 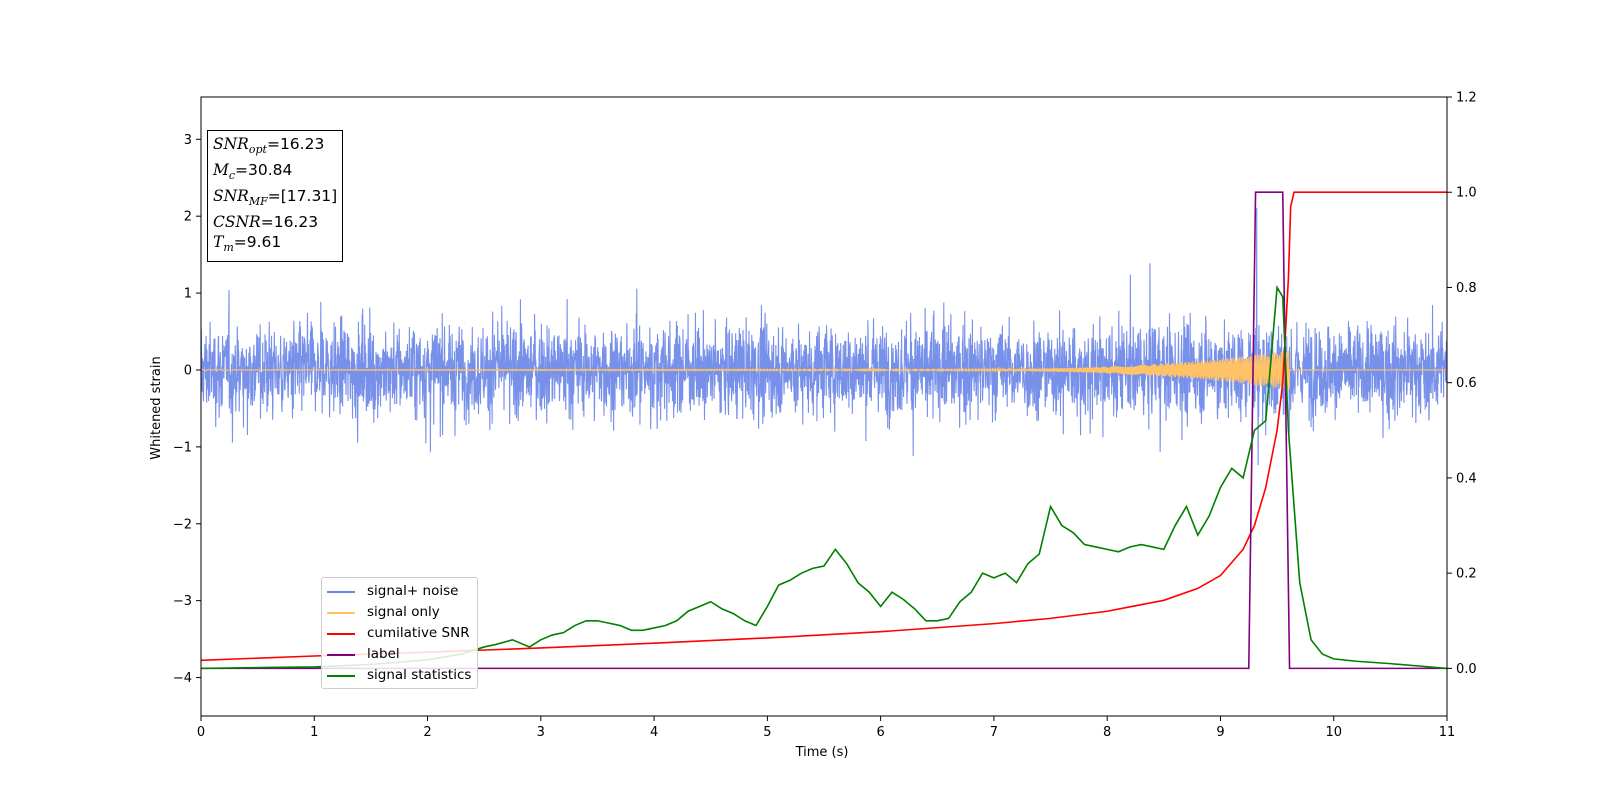 I want to click on legend-label-signal-only: signal only, so click(x=403, y=612).